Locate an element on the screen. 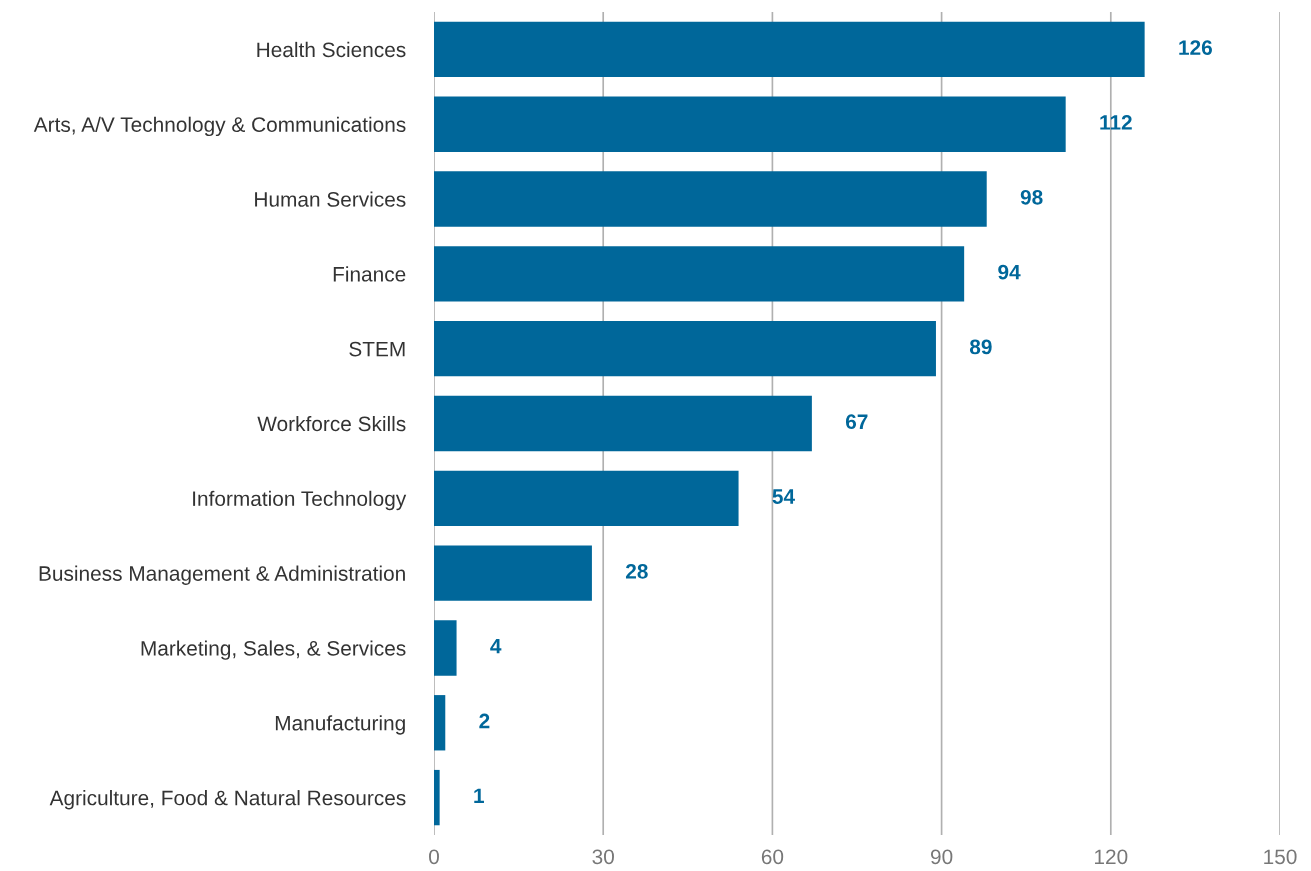  x-tick-label: 90 is located at coordinates (941, 857).